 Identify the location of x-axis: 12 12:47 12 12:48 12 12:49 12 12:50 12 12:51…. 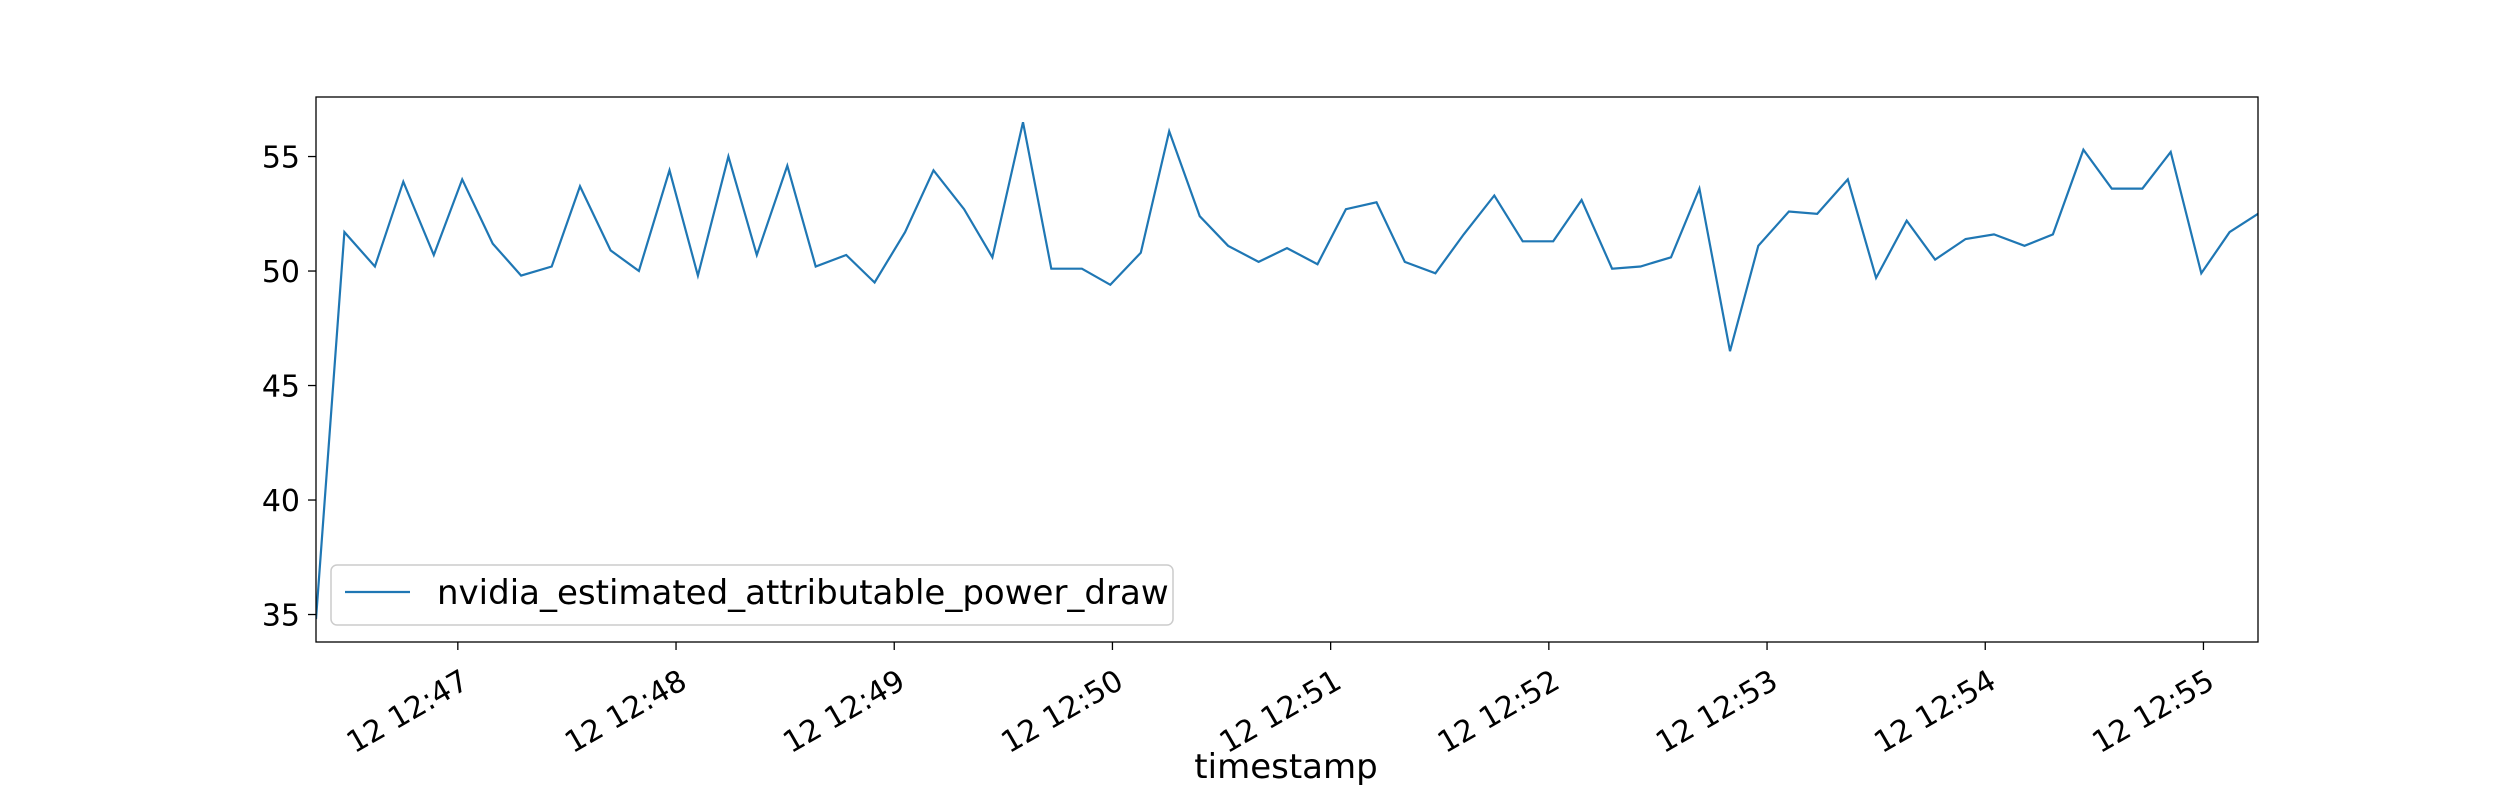
(1280, 701).